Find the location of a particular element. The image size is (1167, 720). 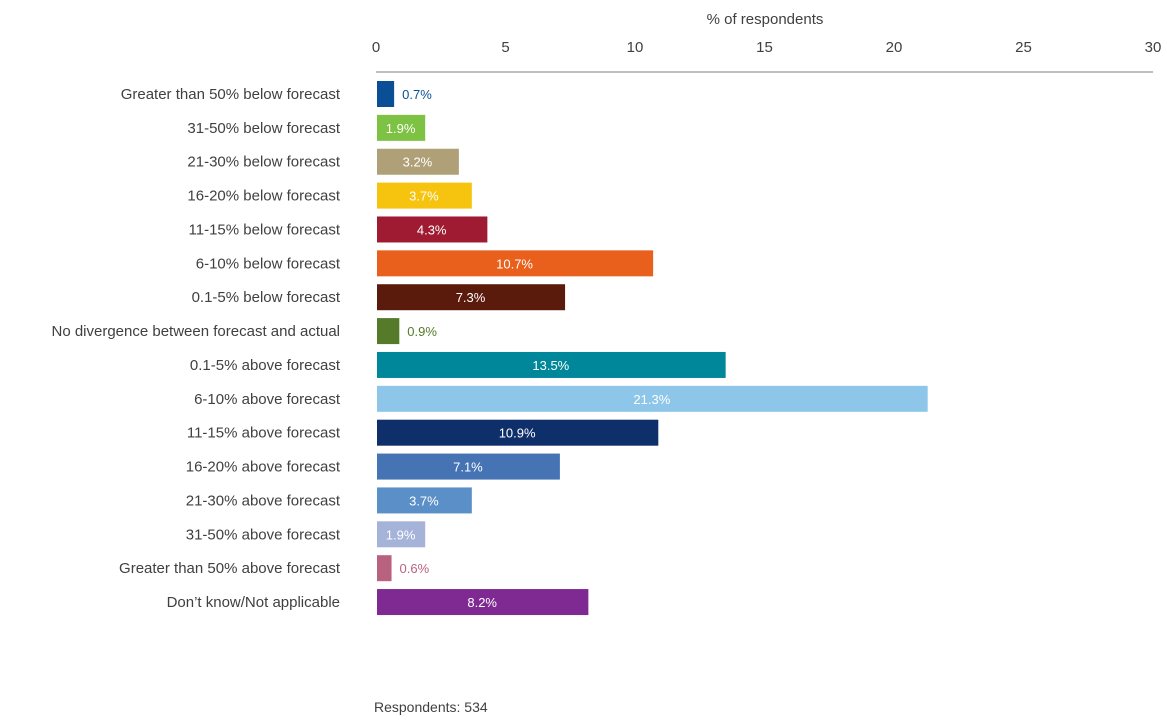

bar-value-label: 10.7% is located at coordinates (514, 263).